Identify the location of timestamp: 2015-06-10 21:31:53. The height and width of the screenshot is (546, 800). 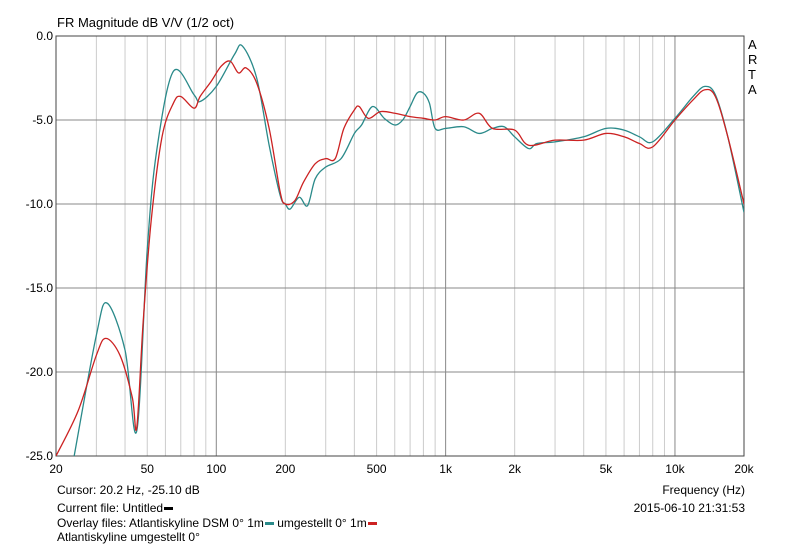
(689, 508).